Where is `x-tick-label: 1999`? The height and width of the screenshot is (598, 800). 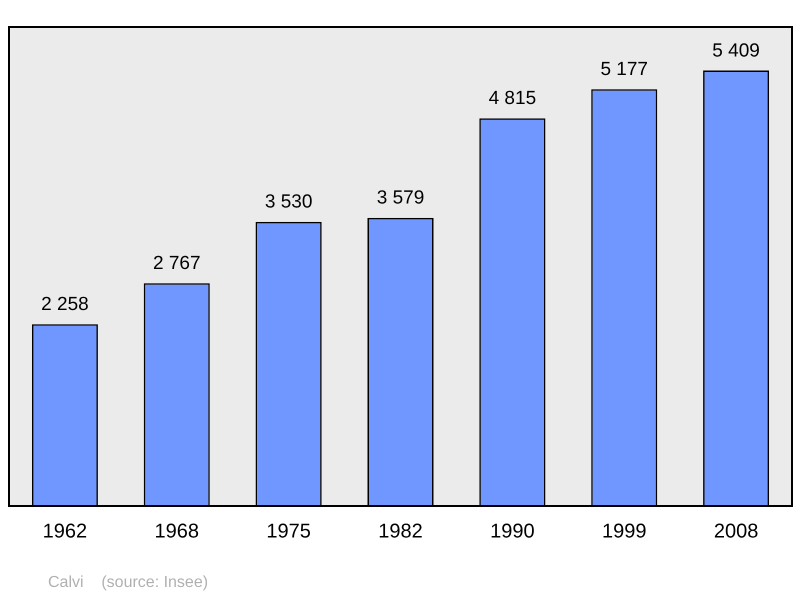 x-tick-label: 1999 is located at coordinates (624, 531).